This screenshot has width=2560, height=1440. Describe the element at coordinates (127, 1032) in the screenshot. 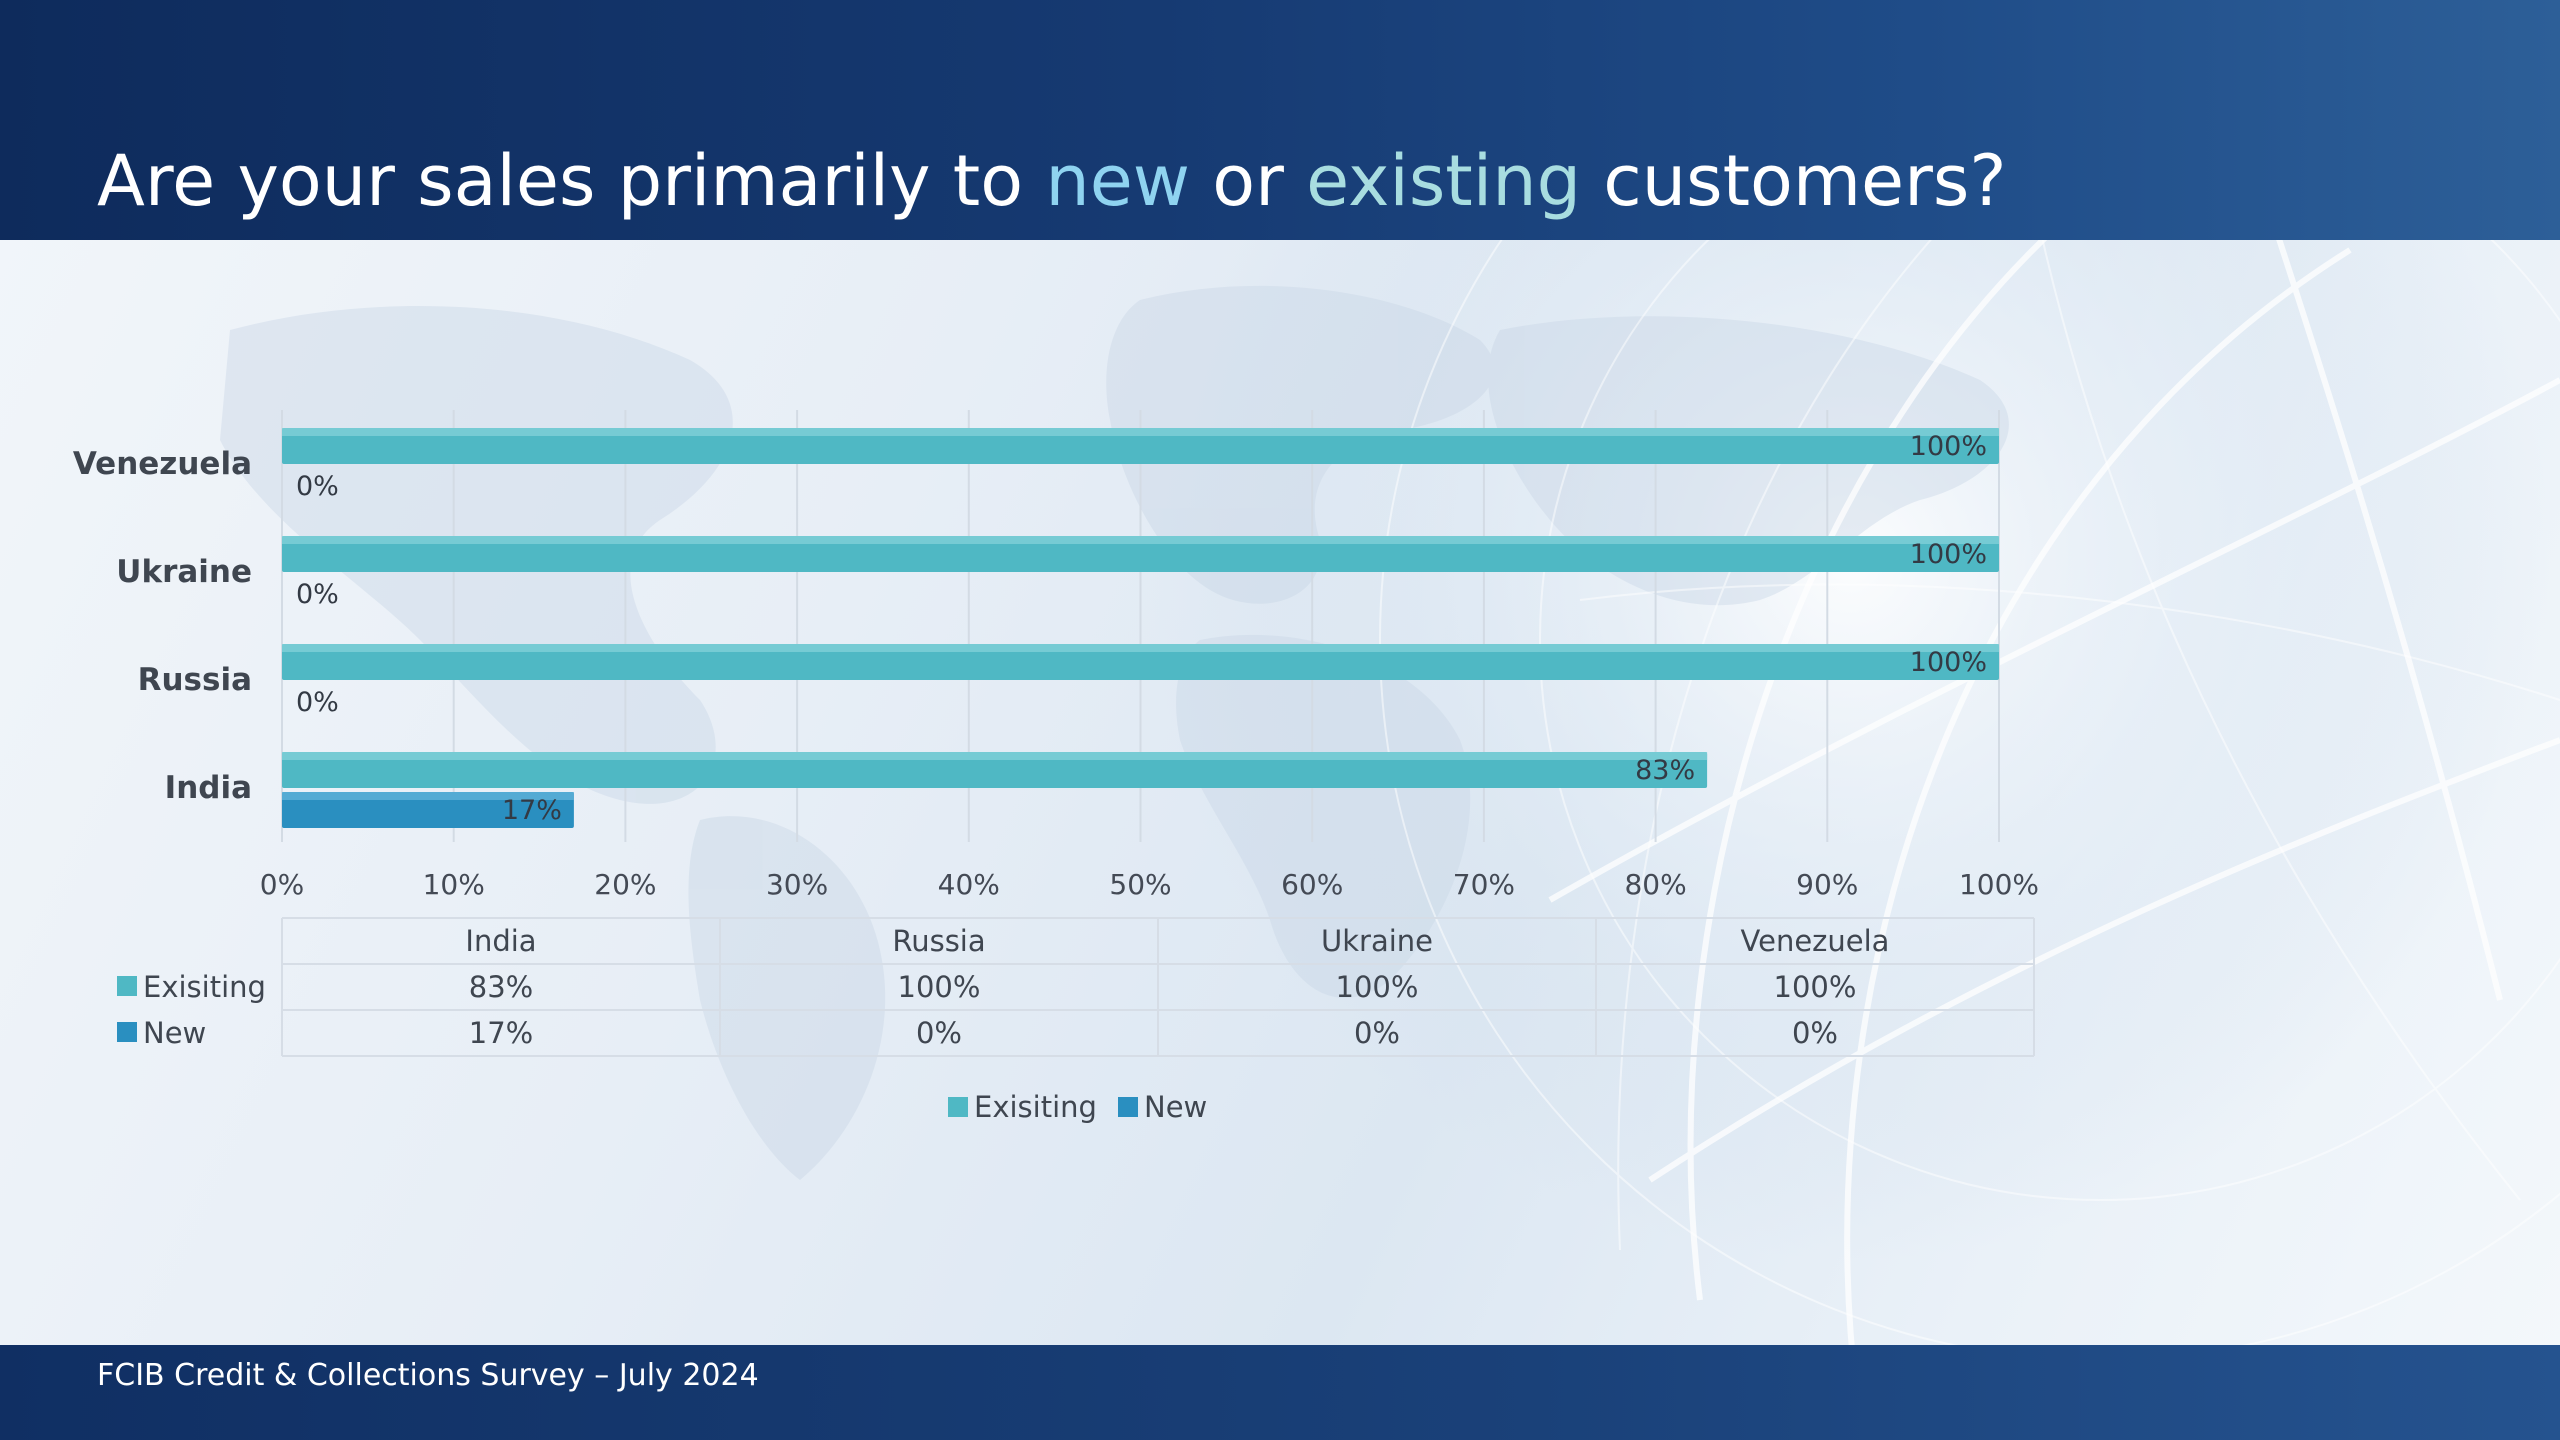

I see `table-key-new` at that location.